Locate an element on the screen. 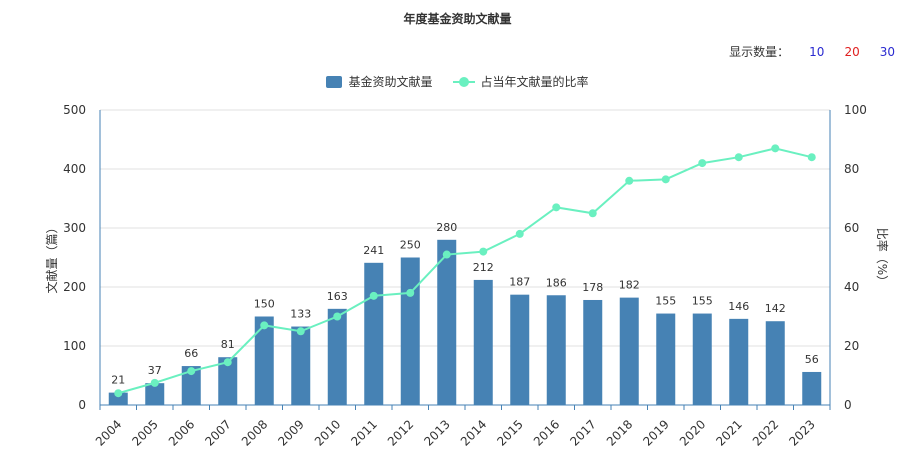  x-tick-label: 2008 is located at coordinates (254, 432).